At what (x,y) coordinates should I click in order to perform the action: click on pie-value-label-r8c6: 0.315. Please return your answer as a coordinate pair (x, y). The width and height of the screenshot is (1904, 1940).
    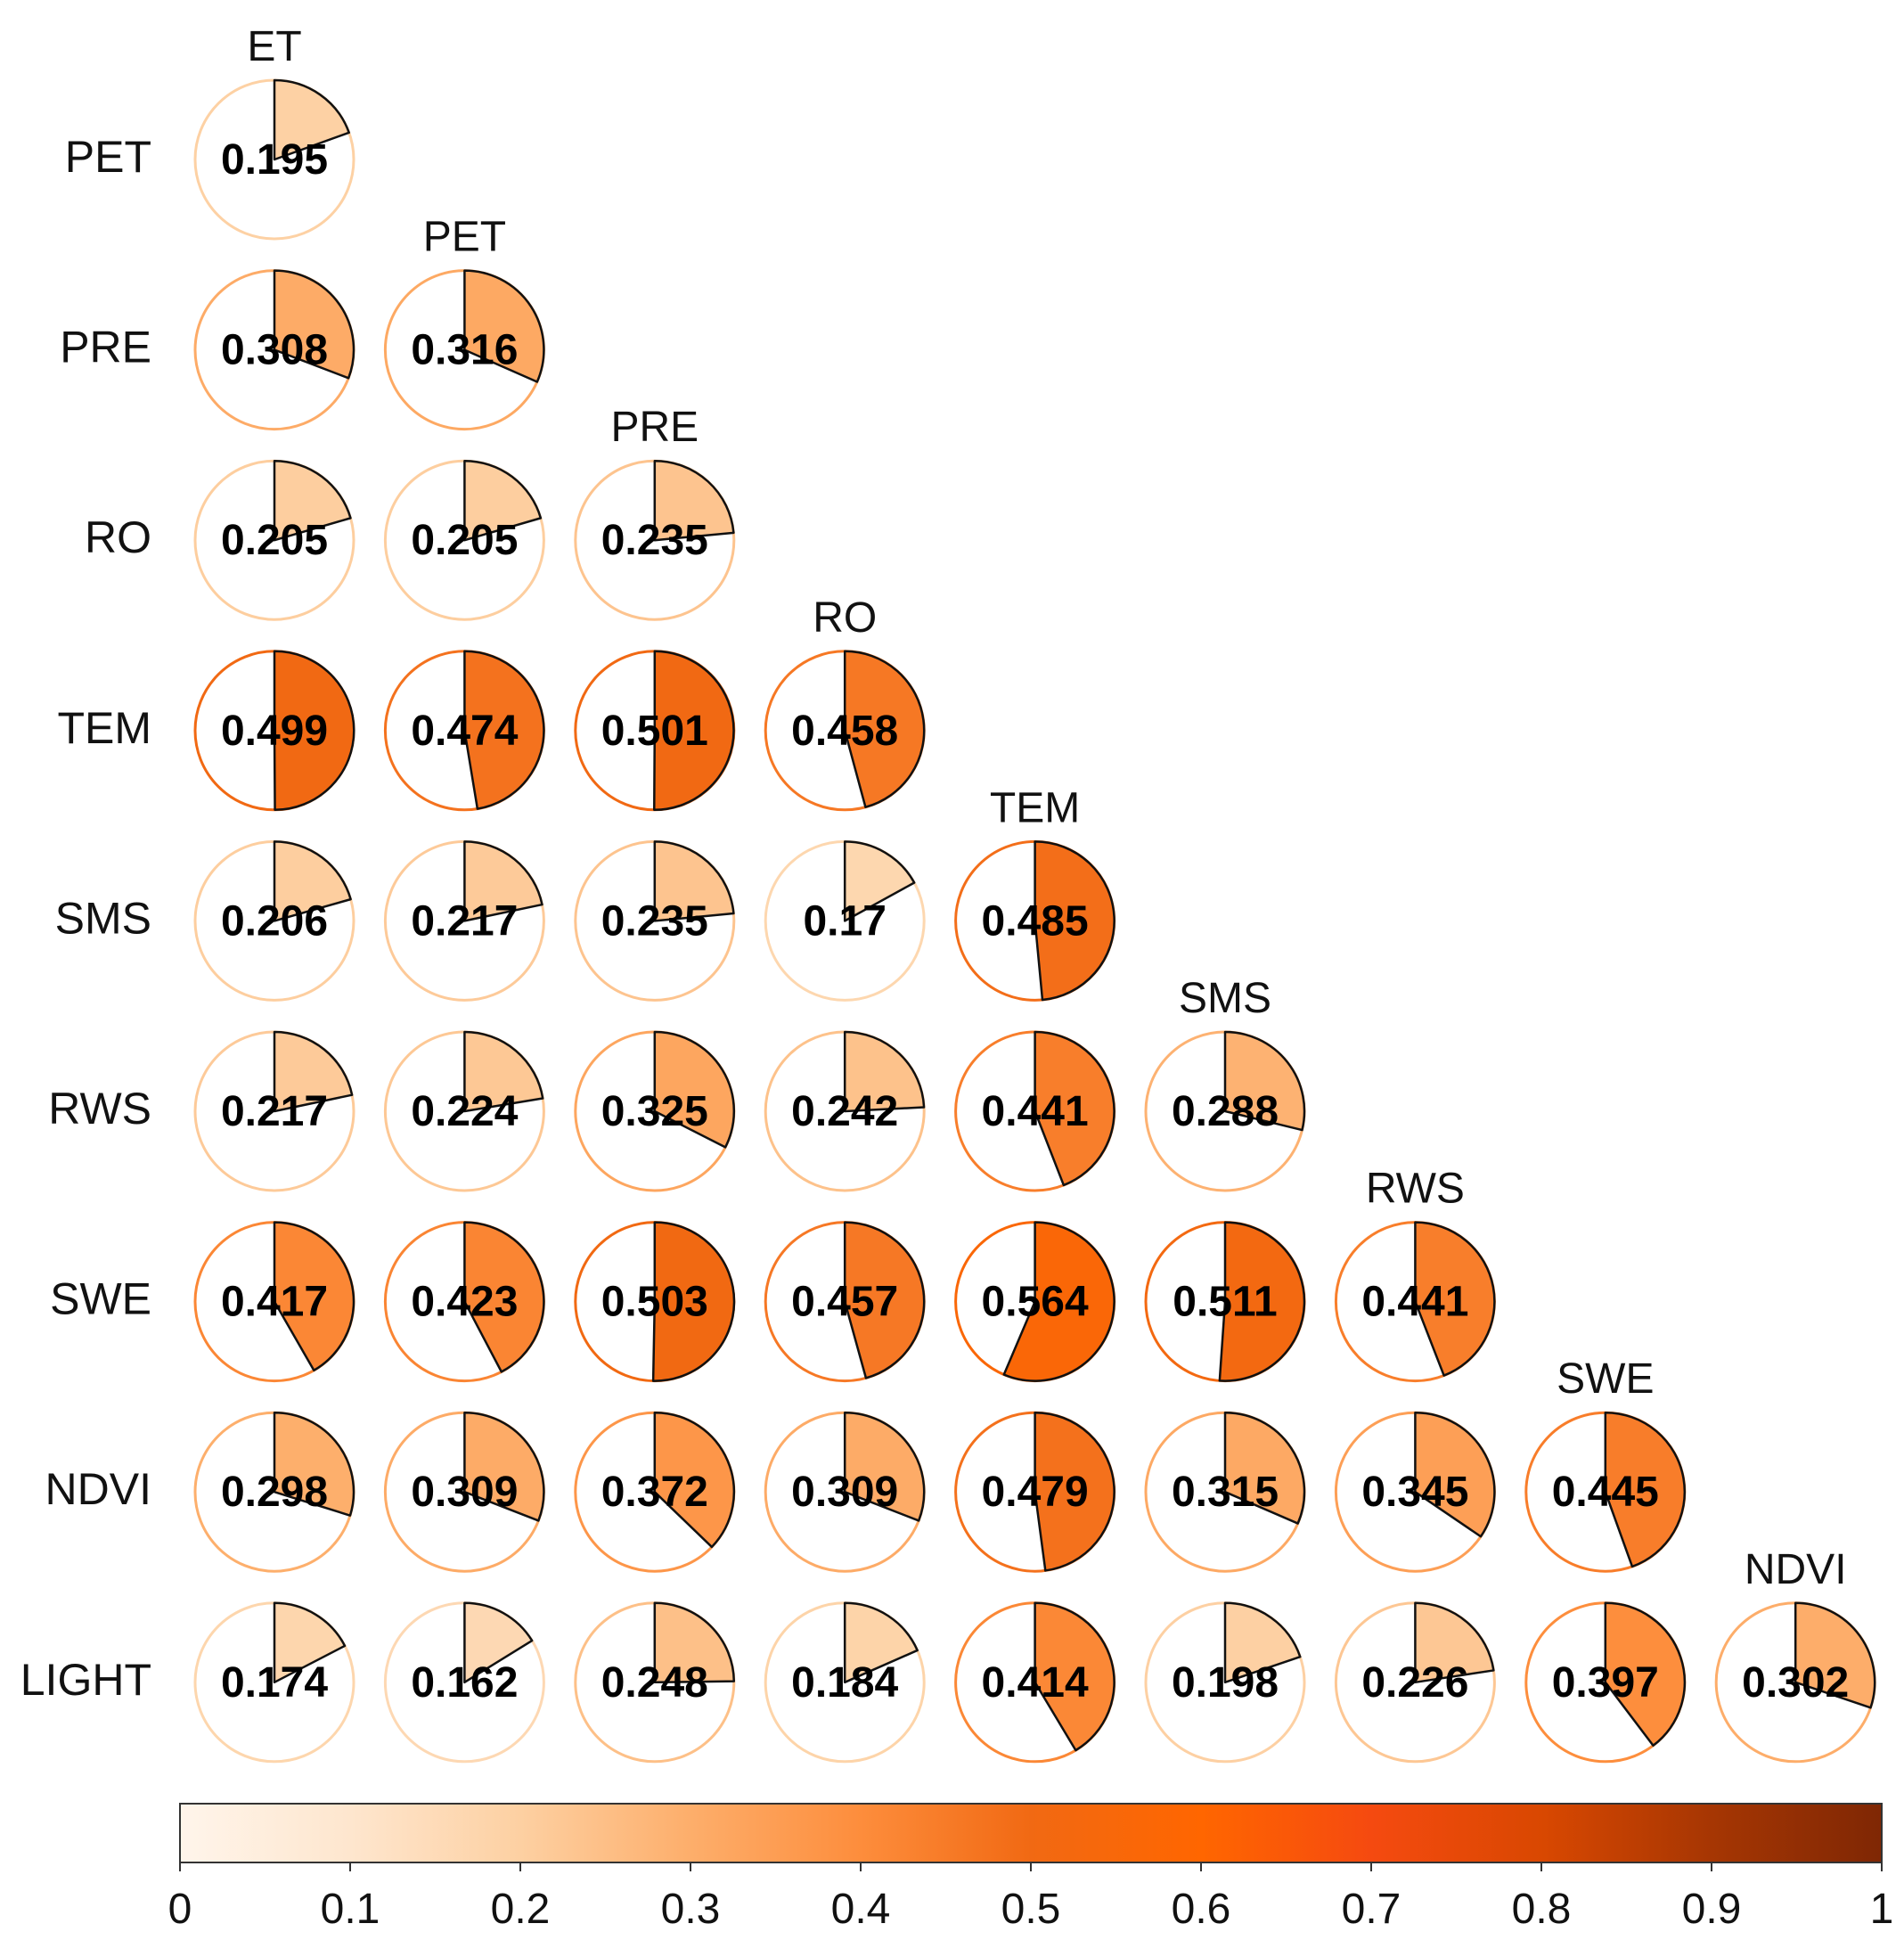
    Looking at the image, I should click on (1225, 1492).